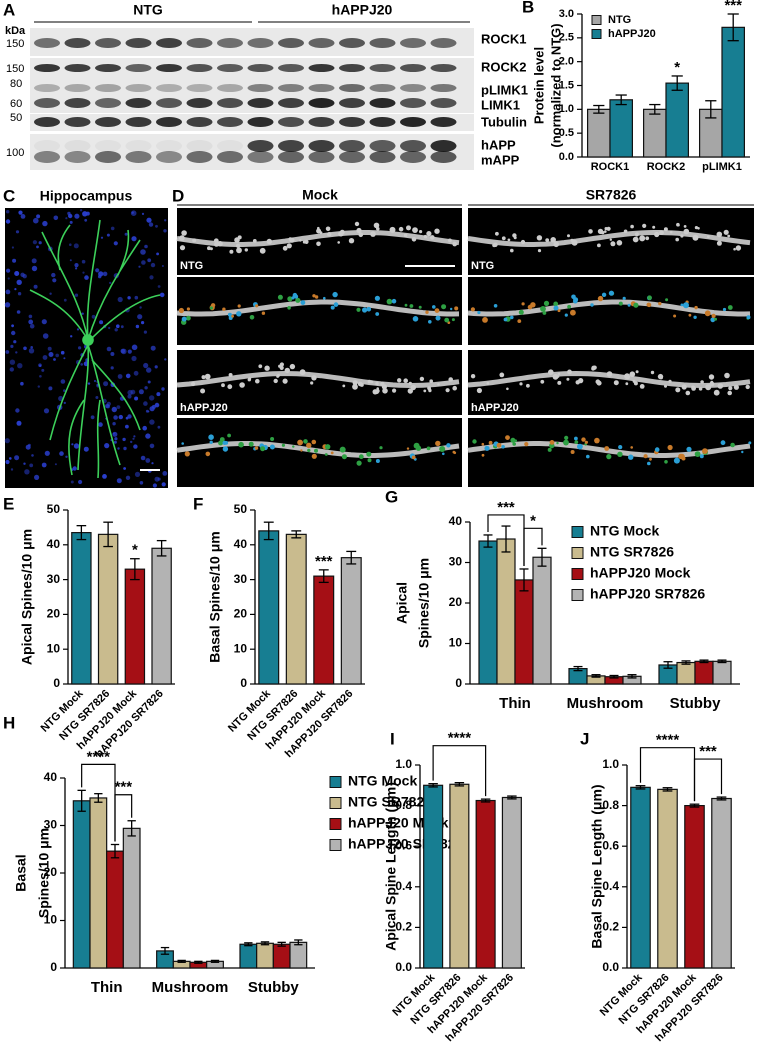 Image resolution: width=759 pixels, height=1050 pixels. Describe the element at coordinates (597, 866) in the screenshot. I see `y-axis-label: Basal Spine Length (μm)` at that location.